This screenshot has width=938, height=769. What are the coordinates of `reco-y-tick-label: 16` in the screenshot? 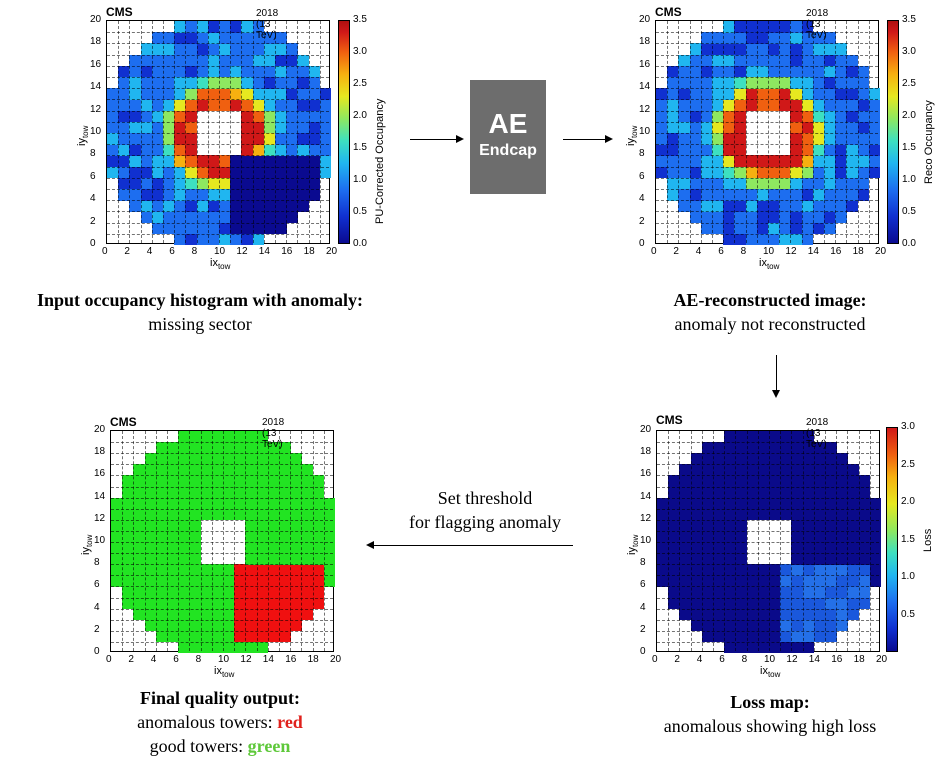 It's located at (645, 64).